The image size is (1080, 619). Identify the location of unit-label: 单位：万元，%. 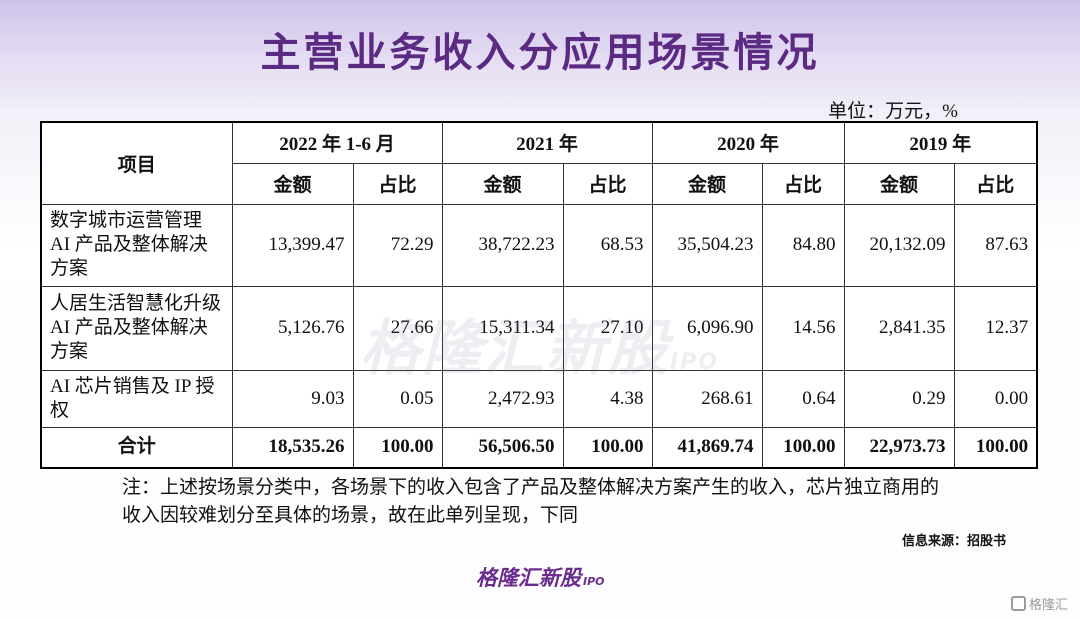
(893, 111).